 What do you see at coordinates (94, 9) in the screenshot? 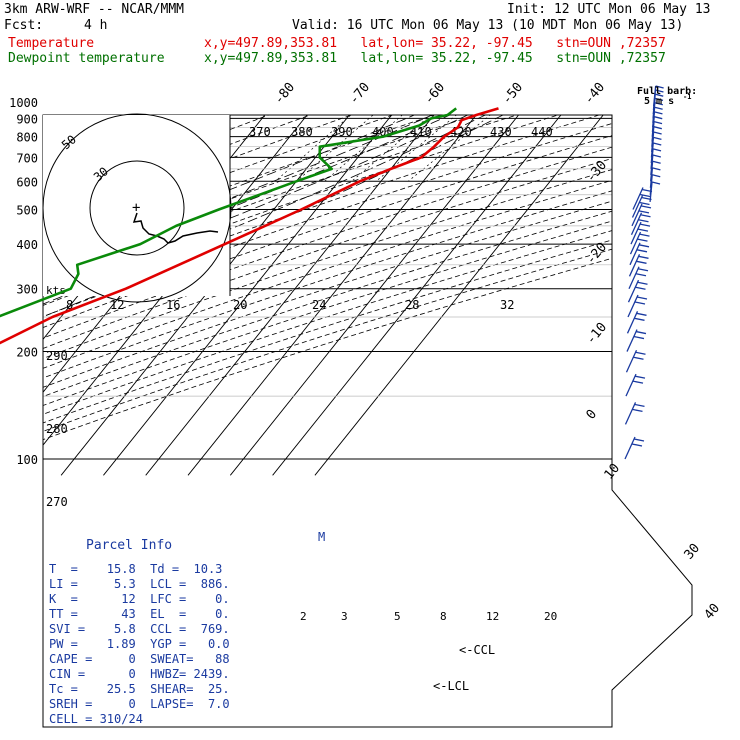
I see `model-title: 3km ARW-WRF -- NCAR/MMM` at bounding box center [94, 9].